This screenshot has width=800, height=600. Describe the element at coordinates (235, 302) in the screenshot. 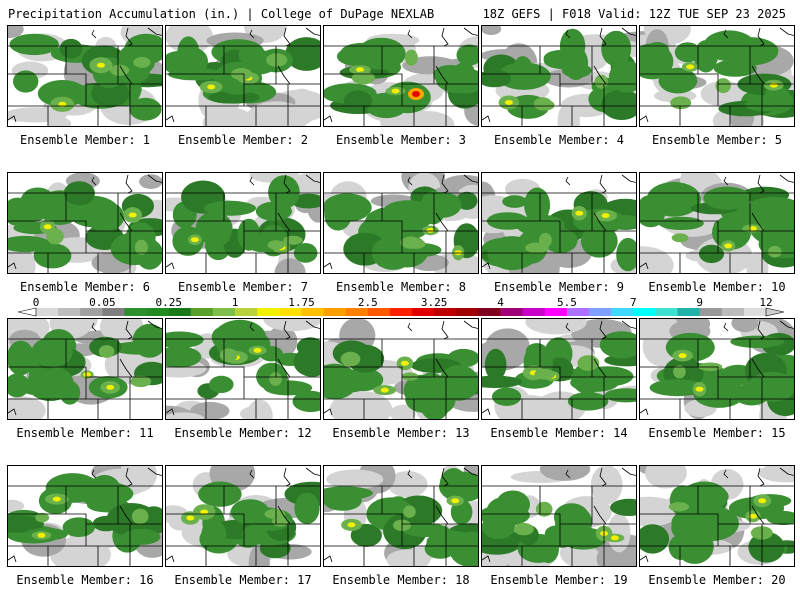

I see `colorbar-tick-label: 1` at that location.